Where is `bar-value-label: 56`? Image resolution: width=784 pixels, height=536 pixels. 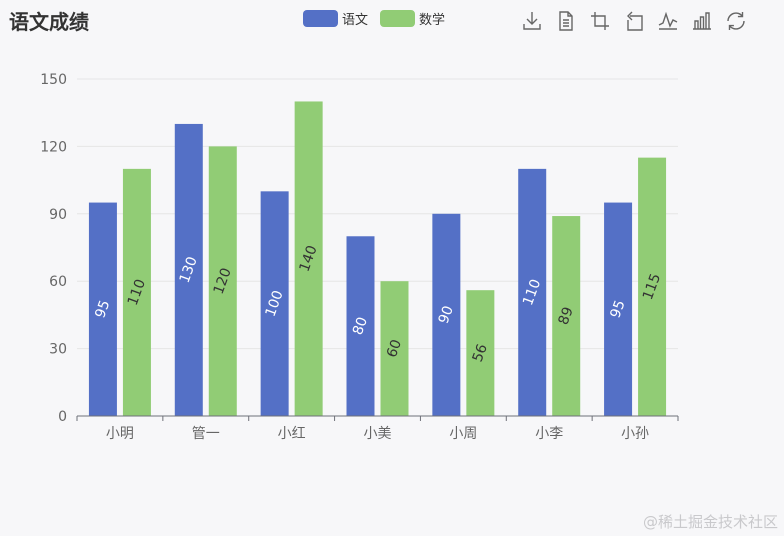
bar-value-label: 56 is located at coordinates (480, 353).